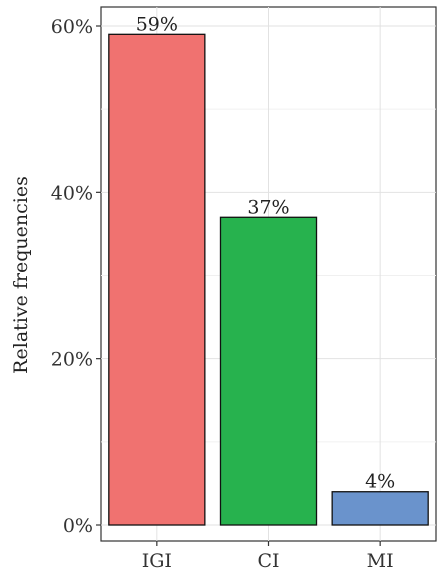 The width and height of the screenshot is (439, 583). Describe the element at coordinates (76, 276) in the screenshot. I see `y-tick-labels: 0% 20% 40% 60%` at that location.